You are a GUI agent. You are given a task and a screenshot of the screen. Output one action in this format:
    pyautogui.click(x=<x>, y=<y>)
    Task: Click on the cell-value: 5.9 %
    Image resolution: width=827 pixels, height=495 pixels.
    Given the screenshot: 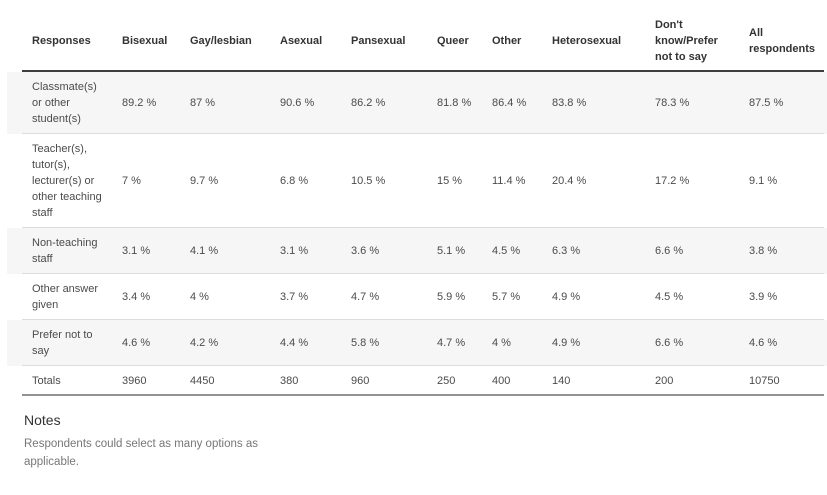 What is the action you would take?
    pyautogui.click(x=451, y=297)
    